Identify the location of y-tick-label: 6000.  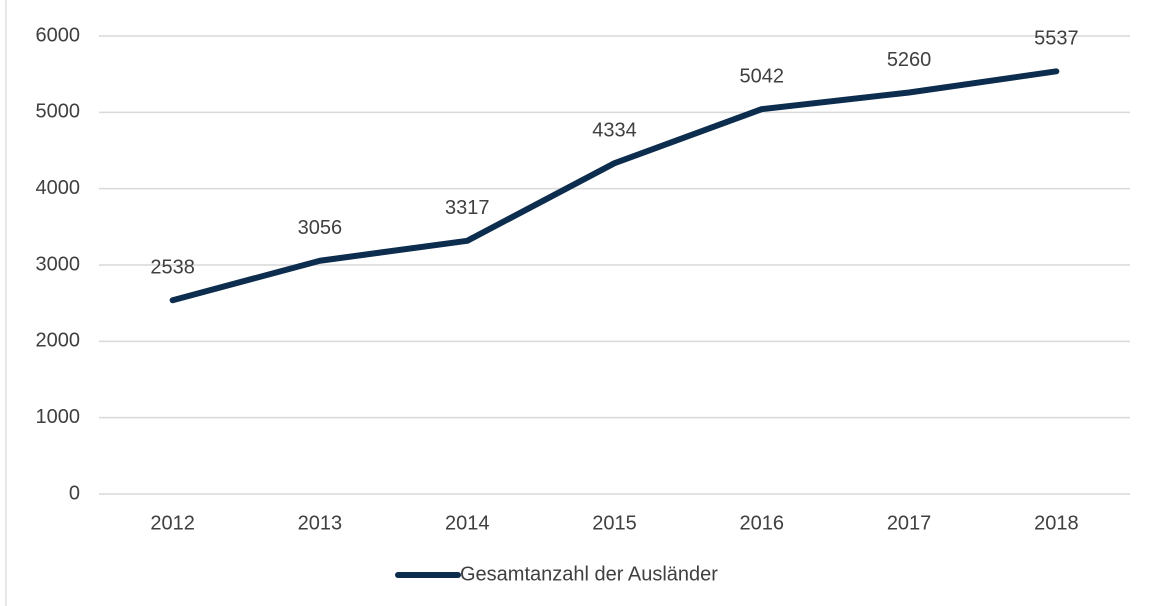
(58, 35).